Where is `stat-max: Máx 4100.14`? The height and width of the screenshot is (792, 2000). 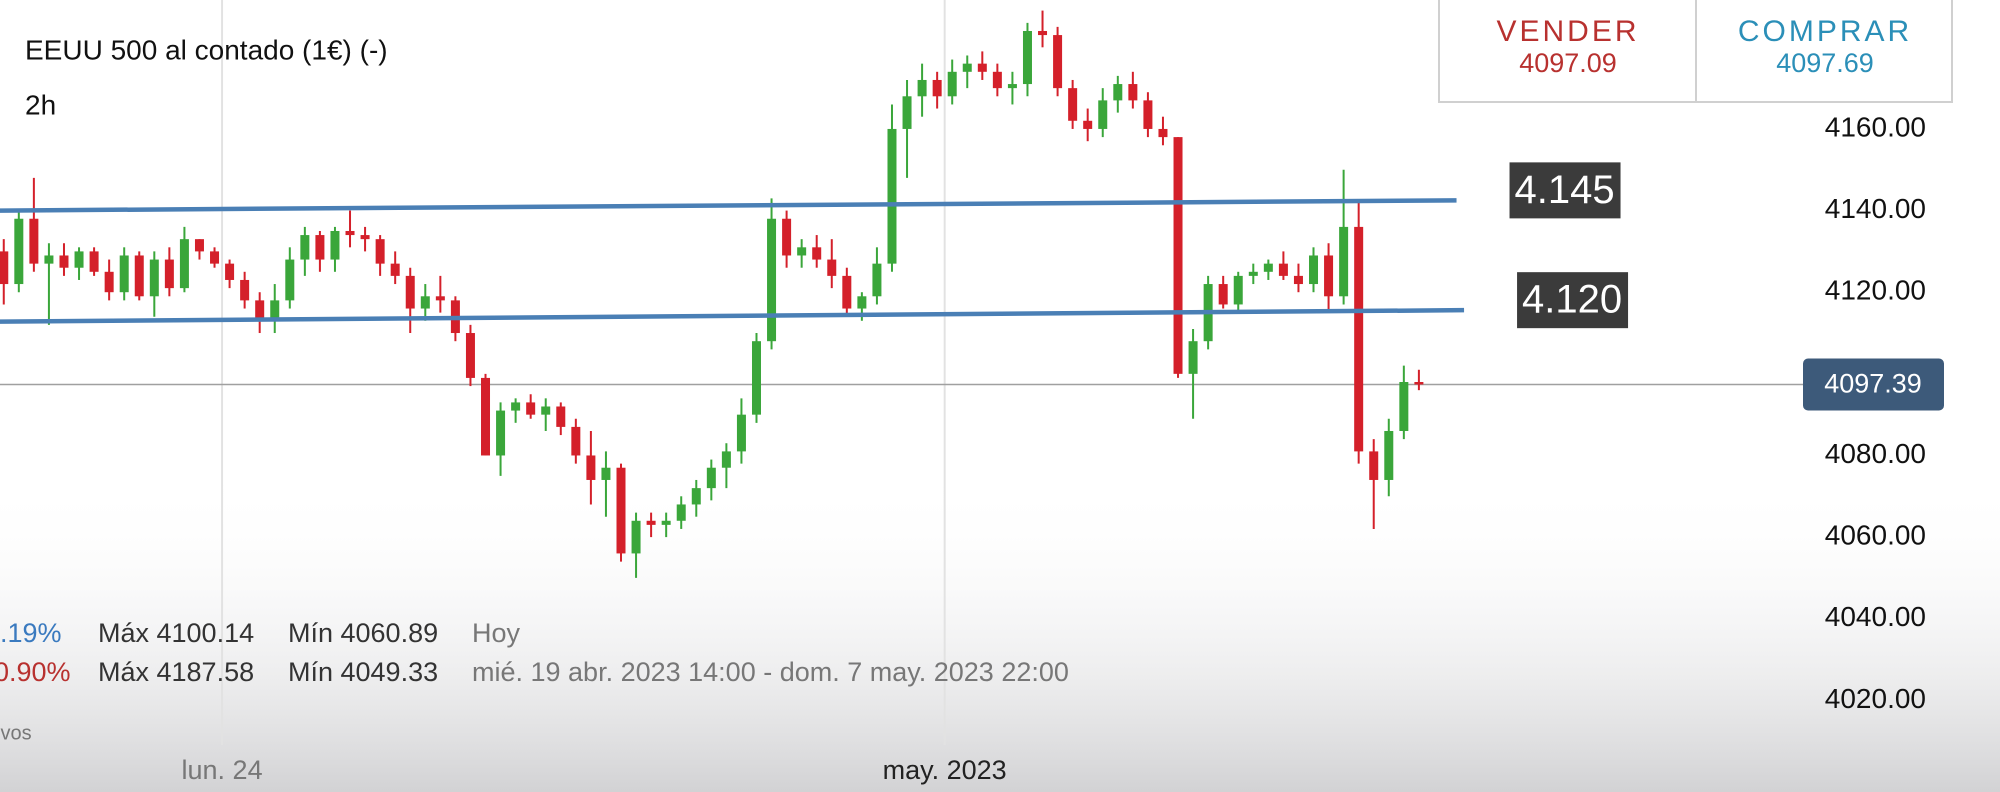
stat-max: Máx 4100.14 is located at coordinates (176, 633).